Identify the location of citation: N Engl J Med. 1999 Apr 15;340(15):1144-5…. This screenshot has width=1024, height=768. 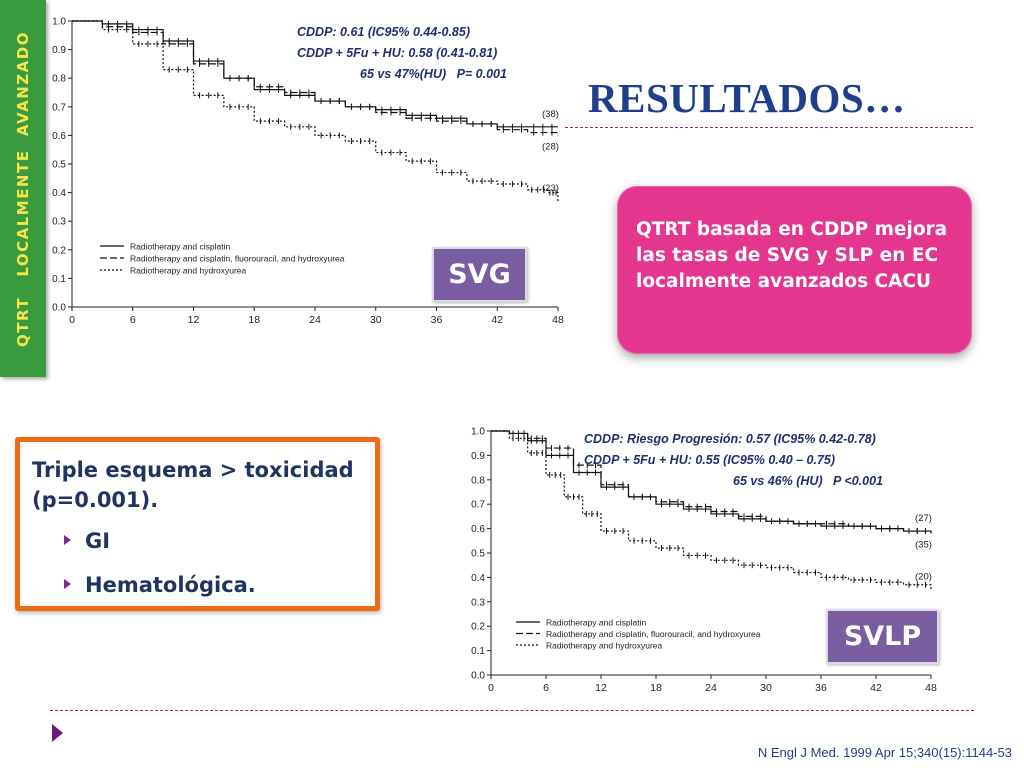
(884, 752).